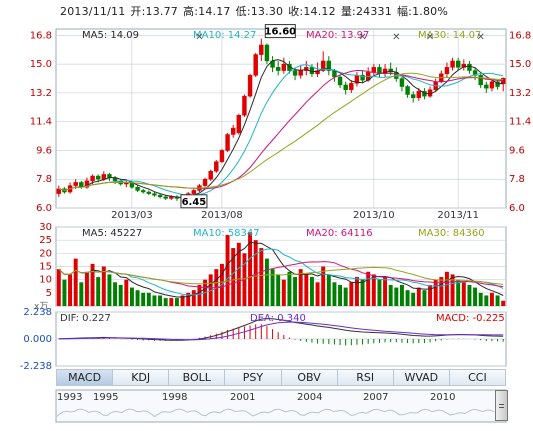 The image size is (533, 431). What do you see at coordinates (253, 377) in the screenshot?
I see `tab-psy: PSY` at bounding box center [253, 377].